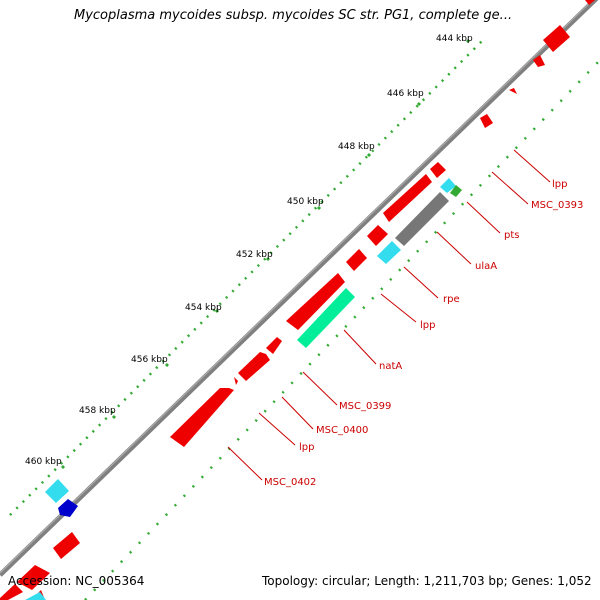  Describe the element at coordinates (43, 462) in the screenshot. I see `tick-label: 460 kbp` at that location.